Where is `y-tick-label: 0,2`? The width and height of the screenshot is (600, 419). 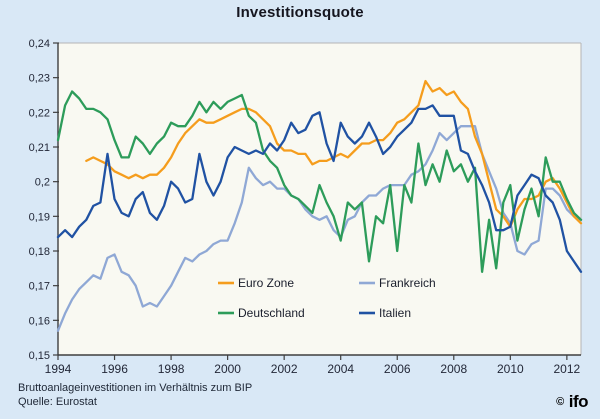 y-tick-label: 0,2 is located at coordinates (42, 183).